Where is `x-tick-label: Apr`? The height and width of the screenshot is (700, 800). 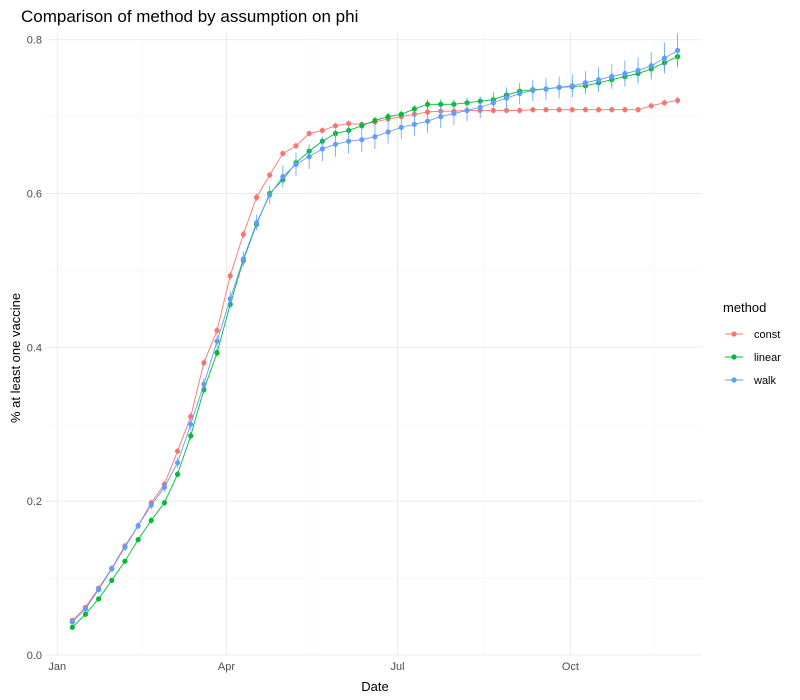 x-tick-label: Apr is located at coordinates (226, 667).